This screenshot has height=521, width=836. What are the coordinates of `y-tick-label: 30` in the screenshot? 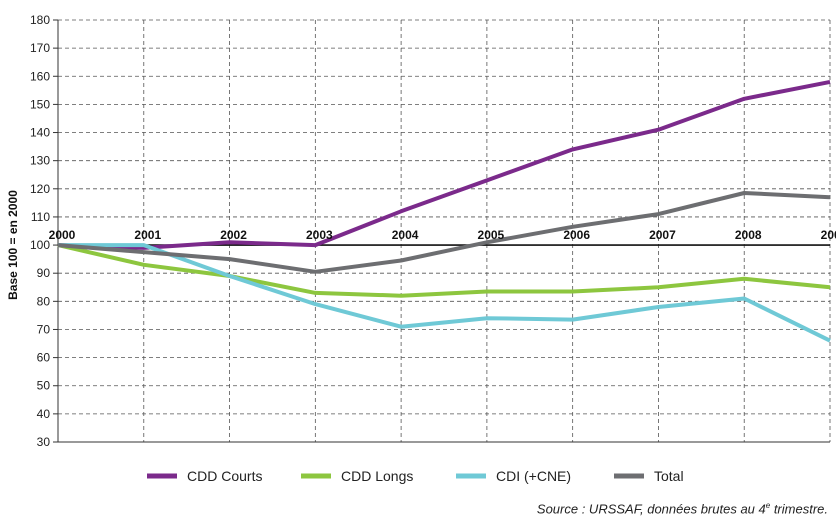 It's located at (44, 442).